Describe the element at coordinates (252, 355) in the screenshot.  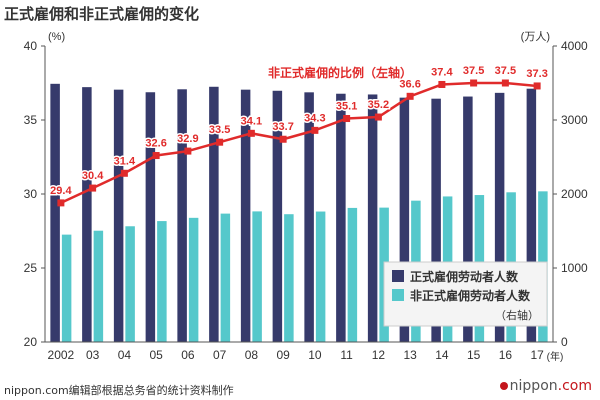
I see `x-tick-label-6: 08` at that location.